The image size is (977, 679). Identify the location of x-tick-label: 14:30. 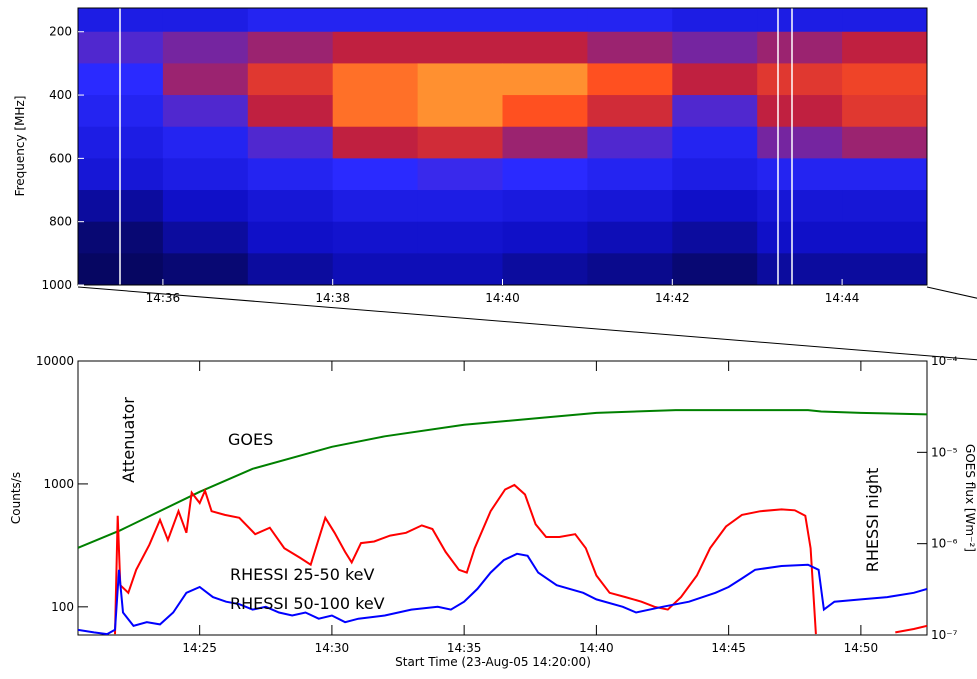
(332, 648).